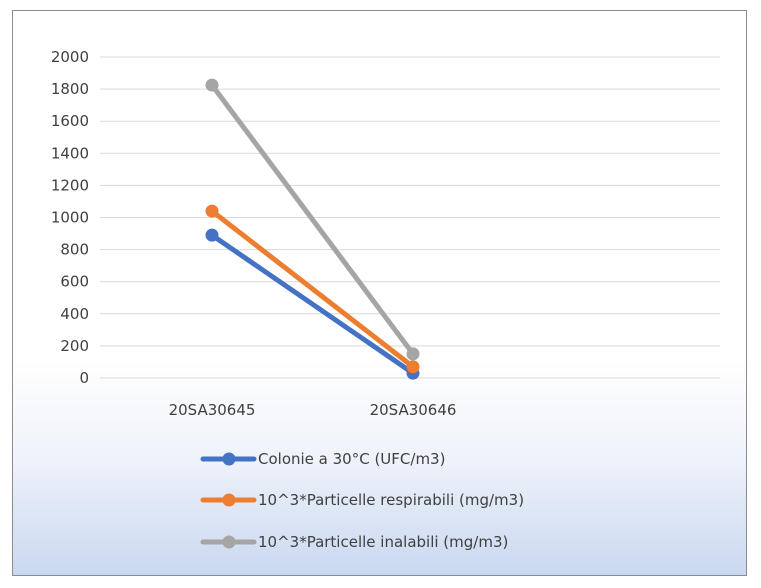 Image resolution: width=761 pixels, height=588 pixels. Describe the element at coordinates (413, 410) in the screenshot. I see `x-tick-label-2: 20SA30646` at that location.